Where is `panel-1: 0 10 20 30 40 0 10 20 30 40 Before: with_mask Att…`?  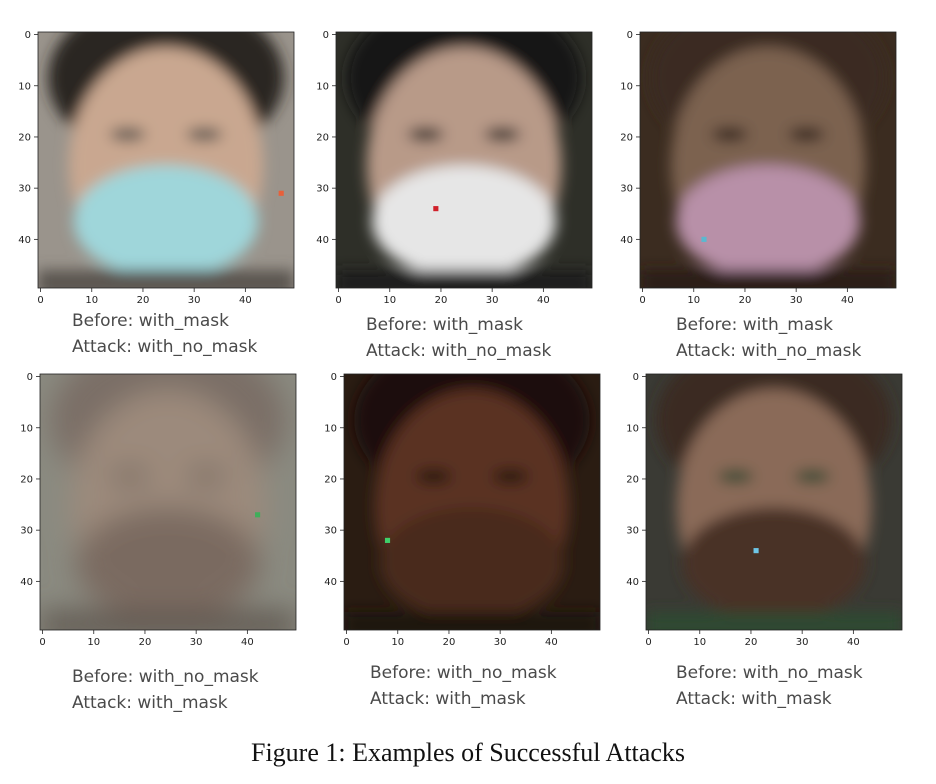 panel-1: 0 10 20 30 40 0 10 20 30 40 Before: with_mask Att… is located at coordinates (164, 196).